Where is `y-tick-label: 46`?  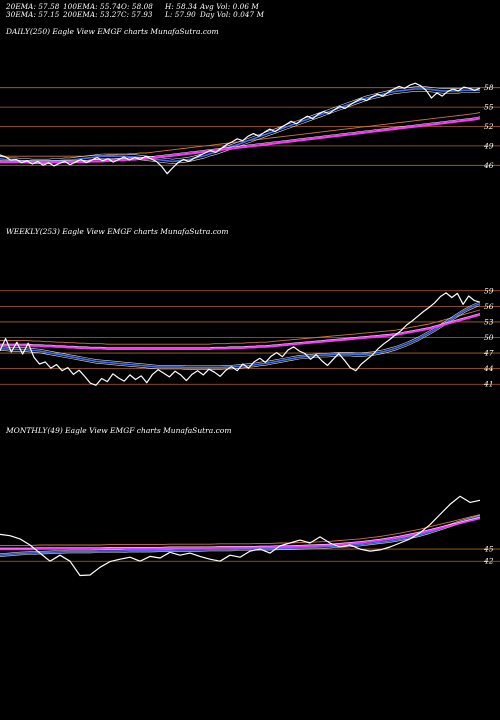 y-tick-label: 46 is located at coordinates (488, 165).